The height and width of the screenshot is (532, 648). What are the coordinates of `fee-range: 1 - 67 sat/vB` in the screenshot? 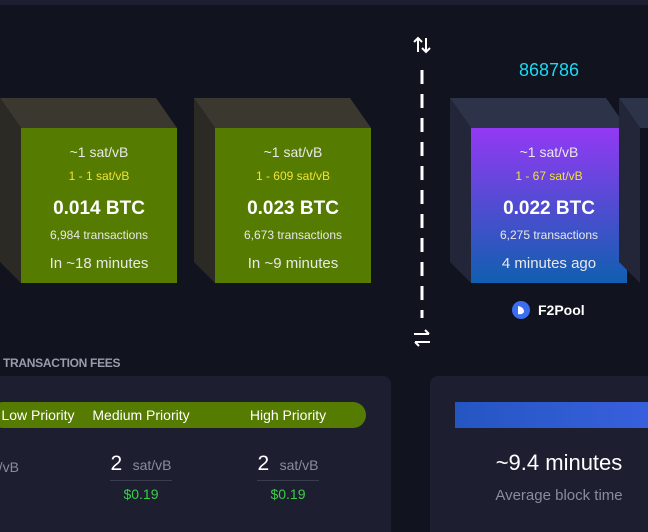 It's located at (549, 176).